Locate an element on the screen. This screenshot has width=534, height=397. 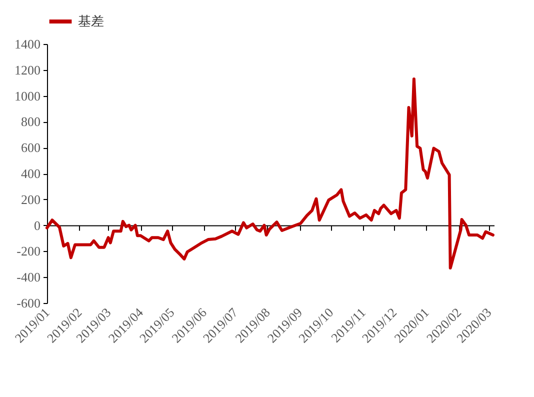
y-tick-label: 600 is located at coordinates (30, 148).